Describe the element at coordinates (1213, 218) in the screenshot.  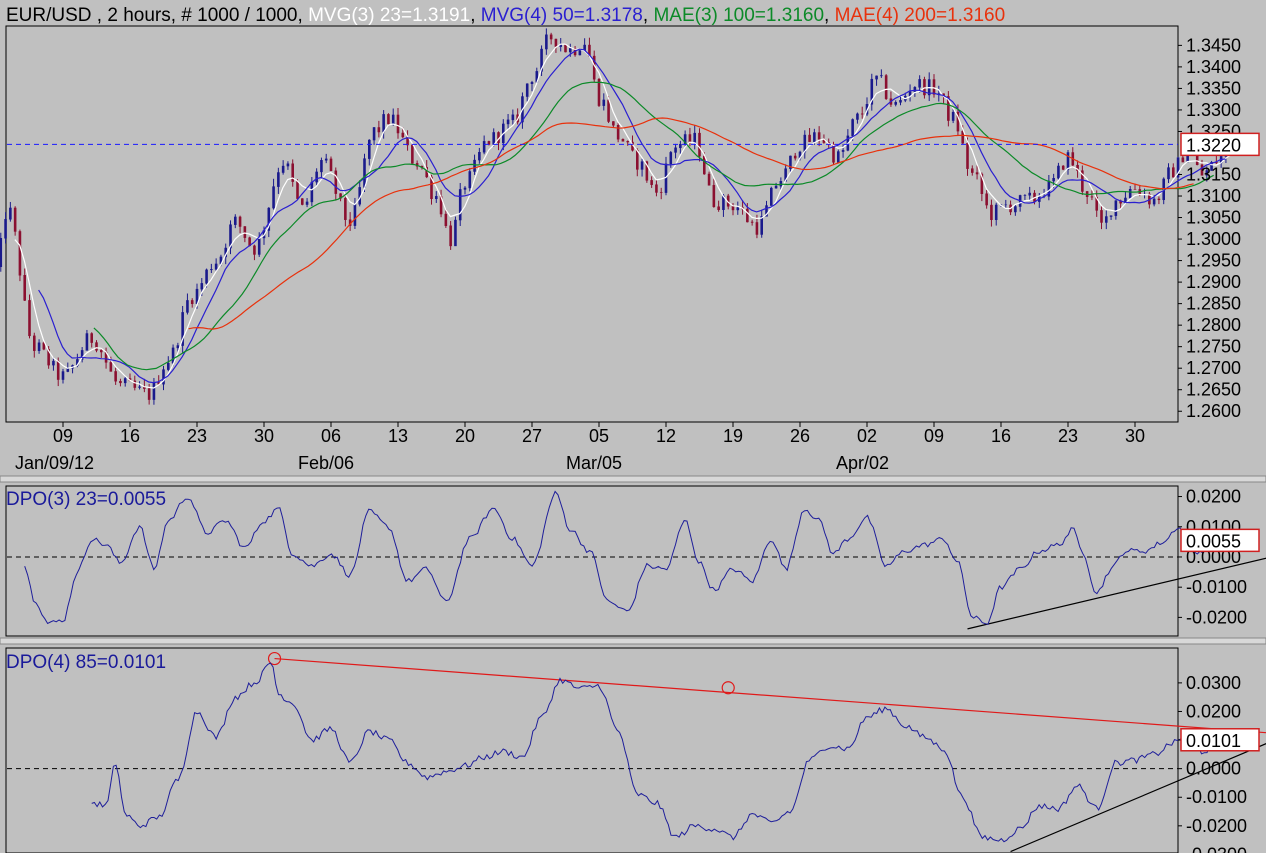
I see `price-y-tick-label: 1.3050` at that location.